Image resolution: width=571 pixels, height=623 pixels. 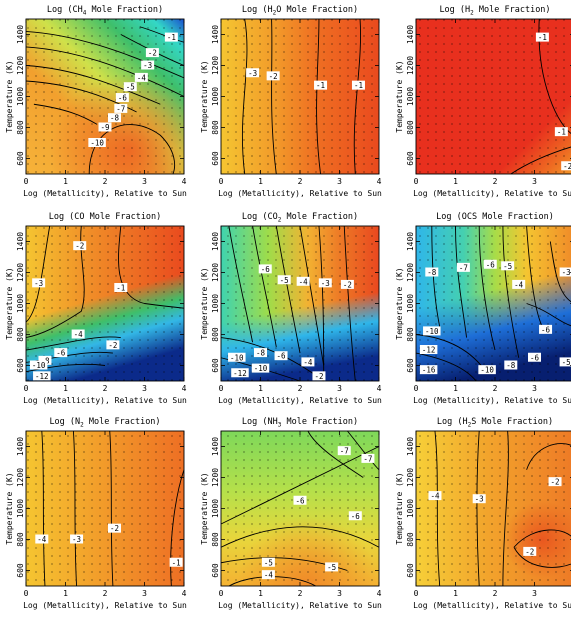 What do you see at coordinates (122, 98) in the screenshot?
I see `contour-label: -6` at bounding box center [122, 98].